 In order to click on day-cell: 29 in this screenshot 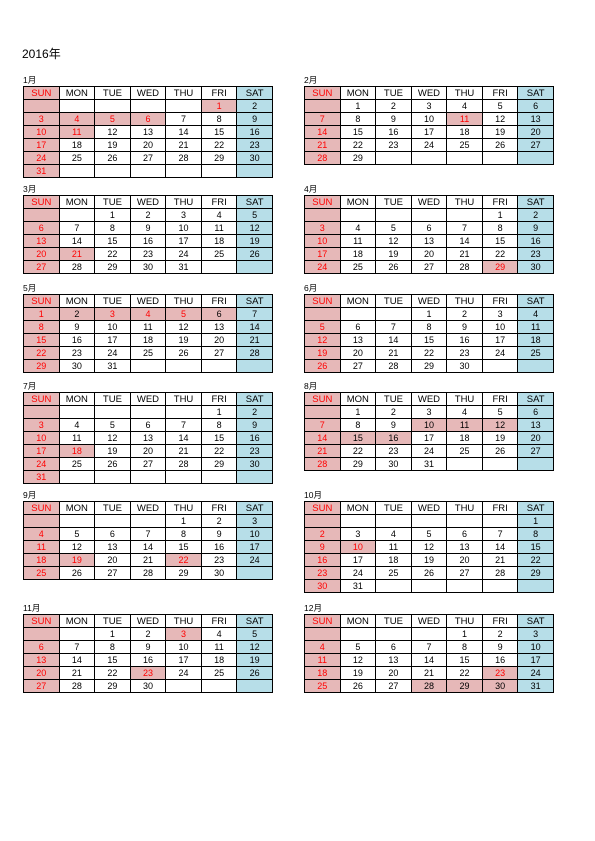, I will do `click(358, 464)`.